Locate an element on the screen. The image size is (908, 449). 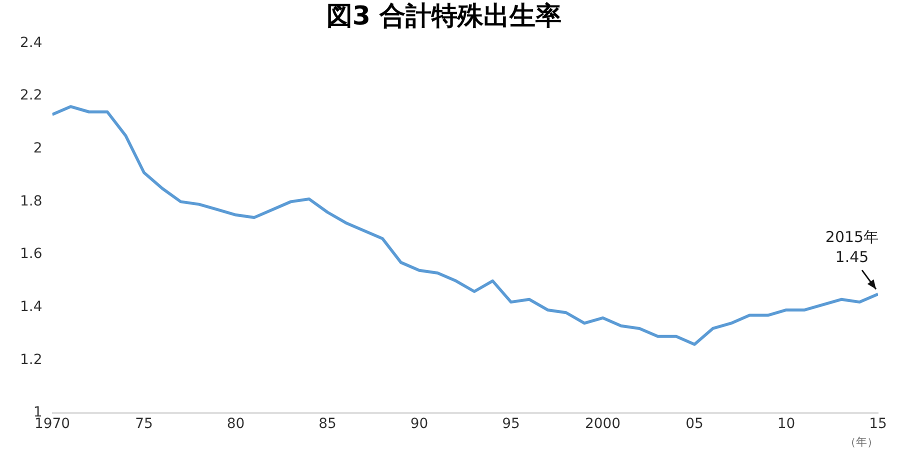
x-tick-label: 75 is located at coordinates (144, 424).